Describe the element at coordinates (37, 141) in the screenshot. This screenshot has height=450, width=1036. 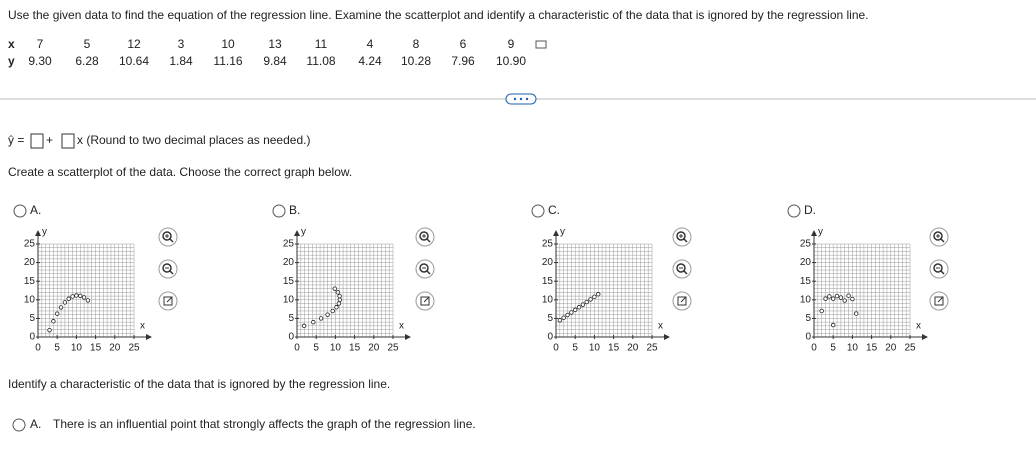
I see `intercept-input` at that location.